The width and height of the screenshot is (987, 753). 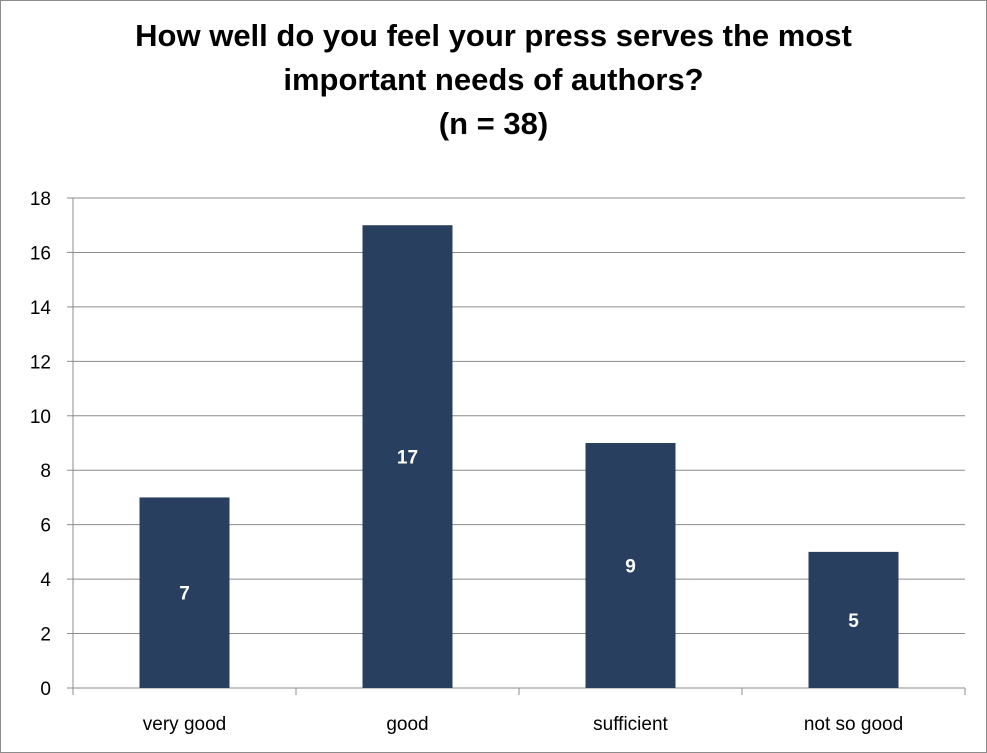 What do you see at coordinates (630, 724) in the screenshot?
I see `x-tick-label: sufficient` at bounding box center [630, 724].